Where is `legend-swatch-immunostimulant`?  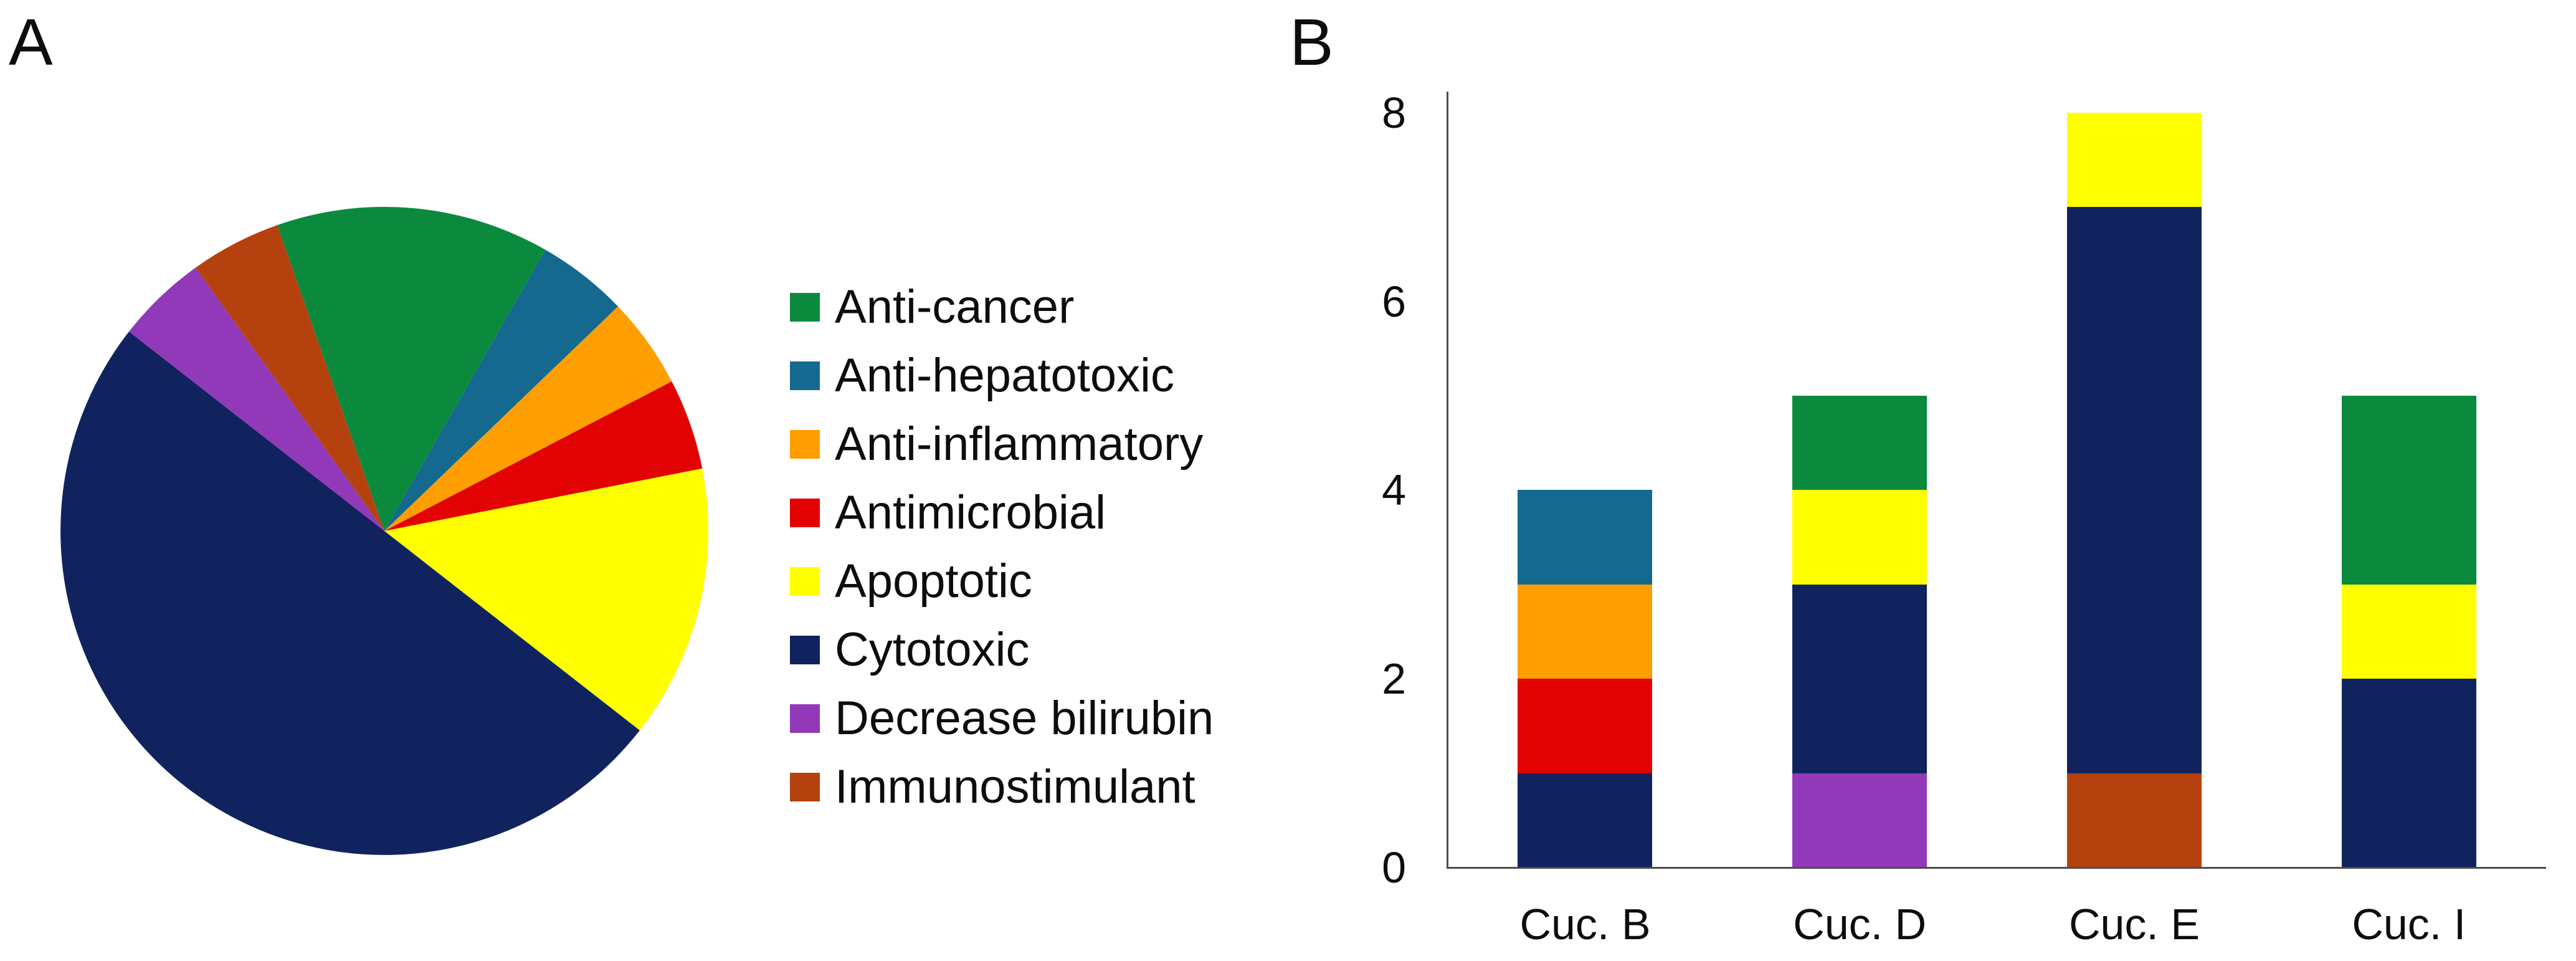 legend-swatch-immunostimulant is located at coordinates (805, 787).